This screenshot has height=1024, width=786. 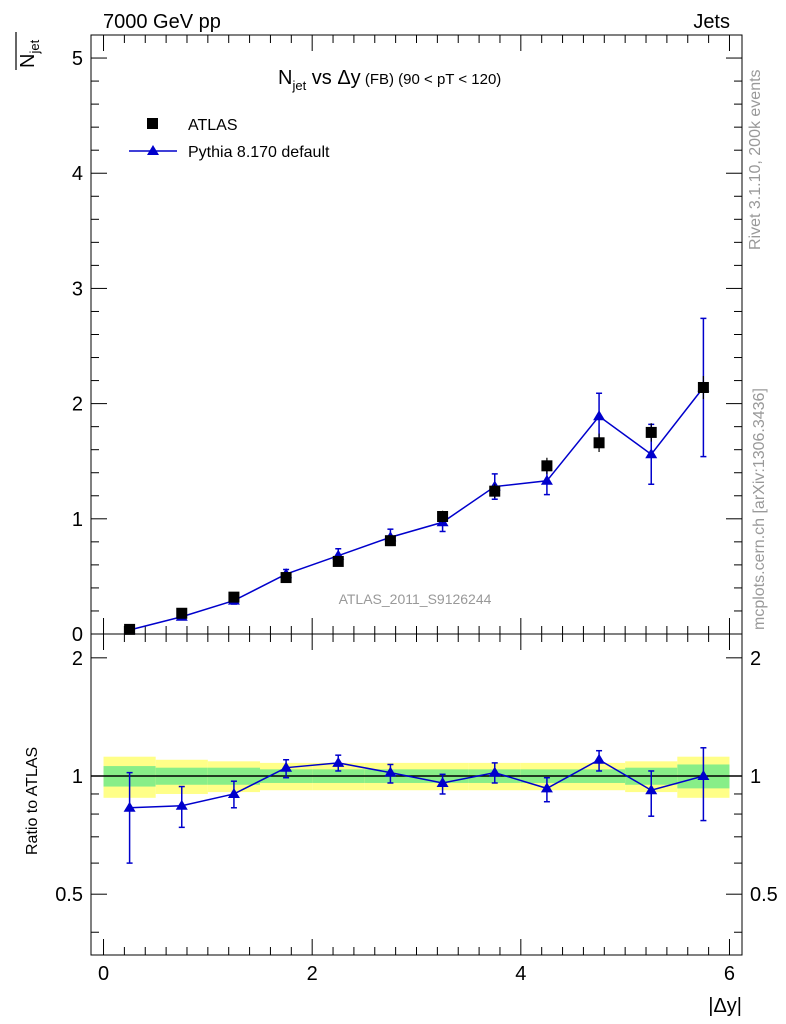 What do you see at coordinates (321, 78) in the screenshot?
I see `title-vs: vs` at bounding box center [321, 78].